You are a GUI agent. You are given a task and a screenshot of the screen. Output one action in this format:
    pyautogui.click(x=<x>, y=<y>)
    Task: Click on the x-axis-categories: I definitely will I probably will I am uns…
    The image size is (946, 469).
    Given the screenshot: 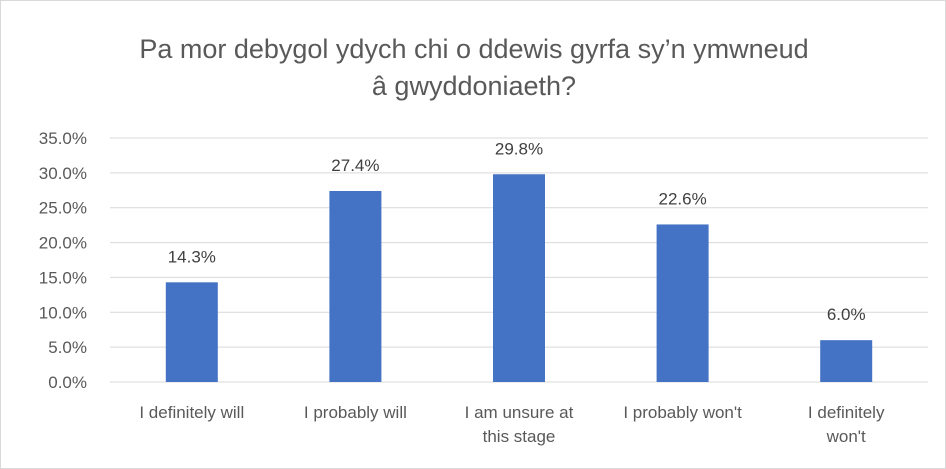 What is the action you would take?
    pyautogui.click(x=512, y=424)
    